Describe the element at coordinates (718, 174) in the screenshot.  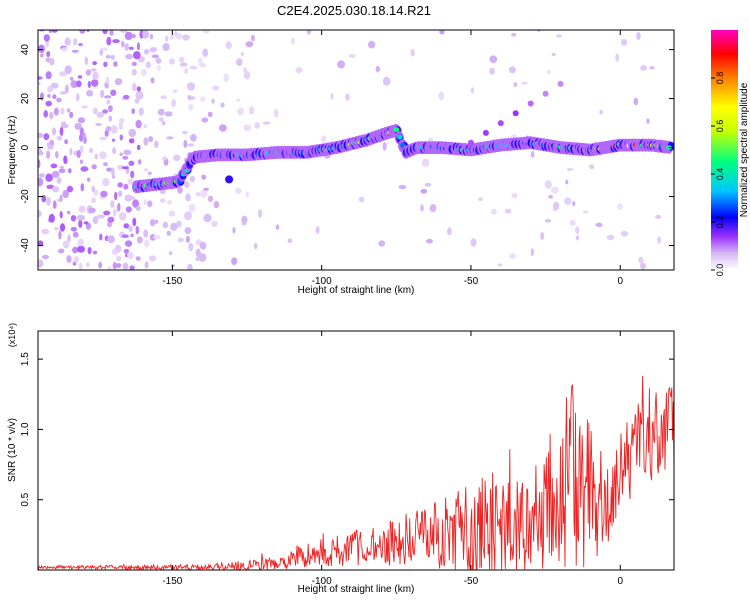
I see `colorbar-ticks: 0.0 0.2 0.4 0.6 0.8` at that location.